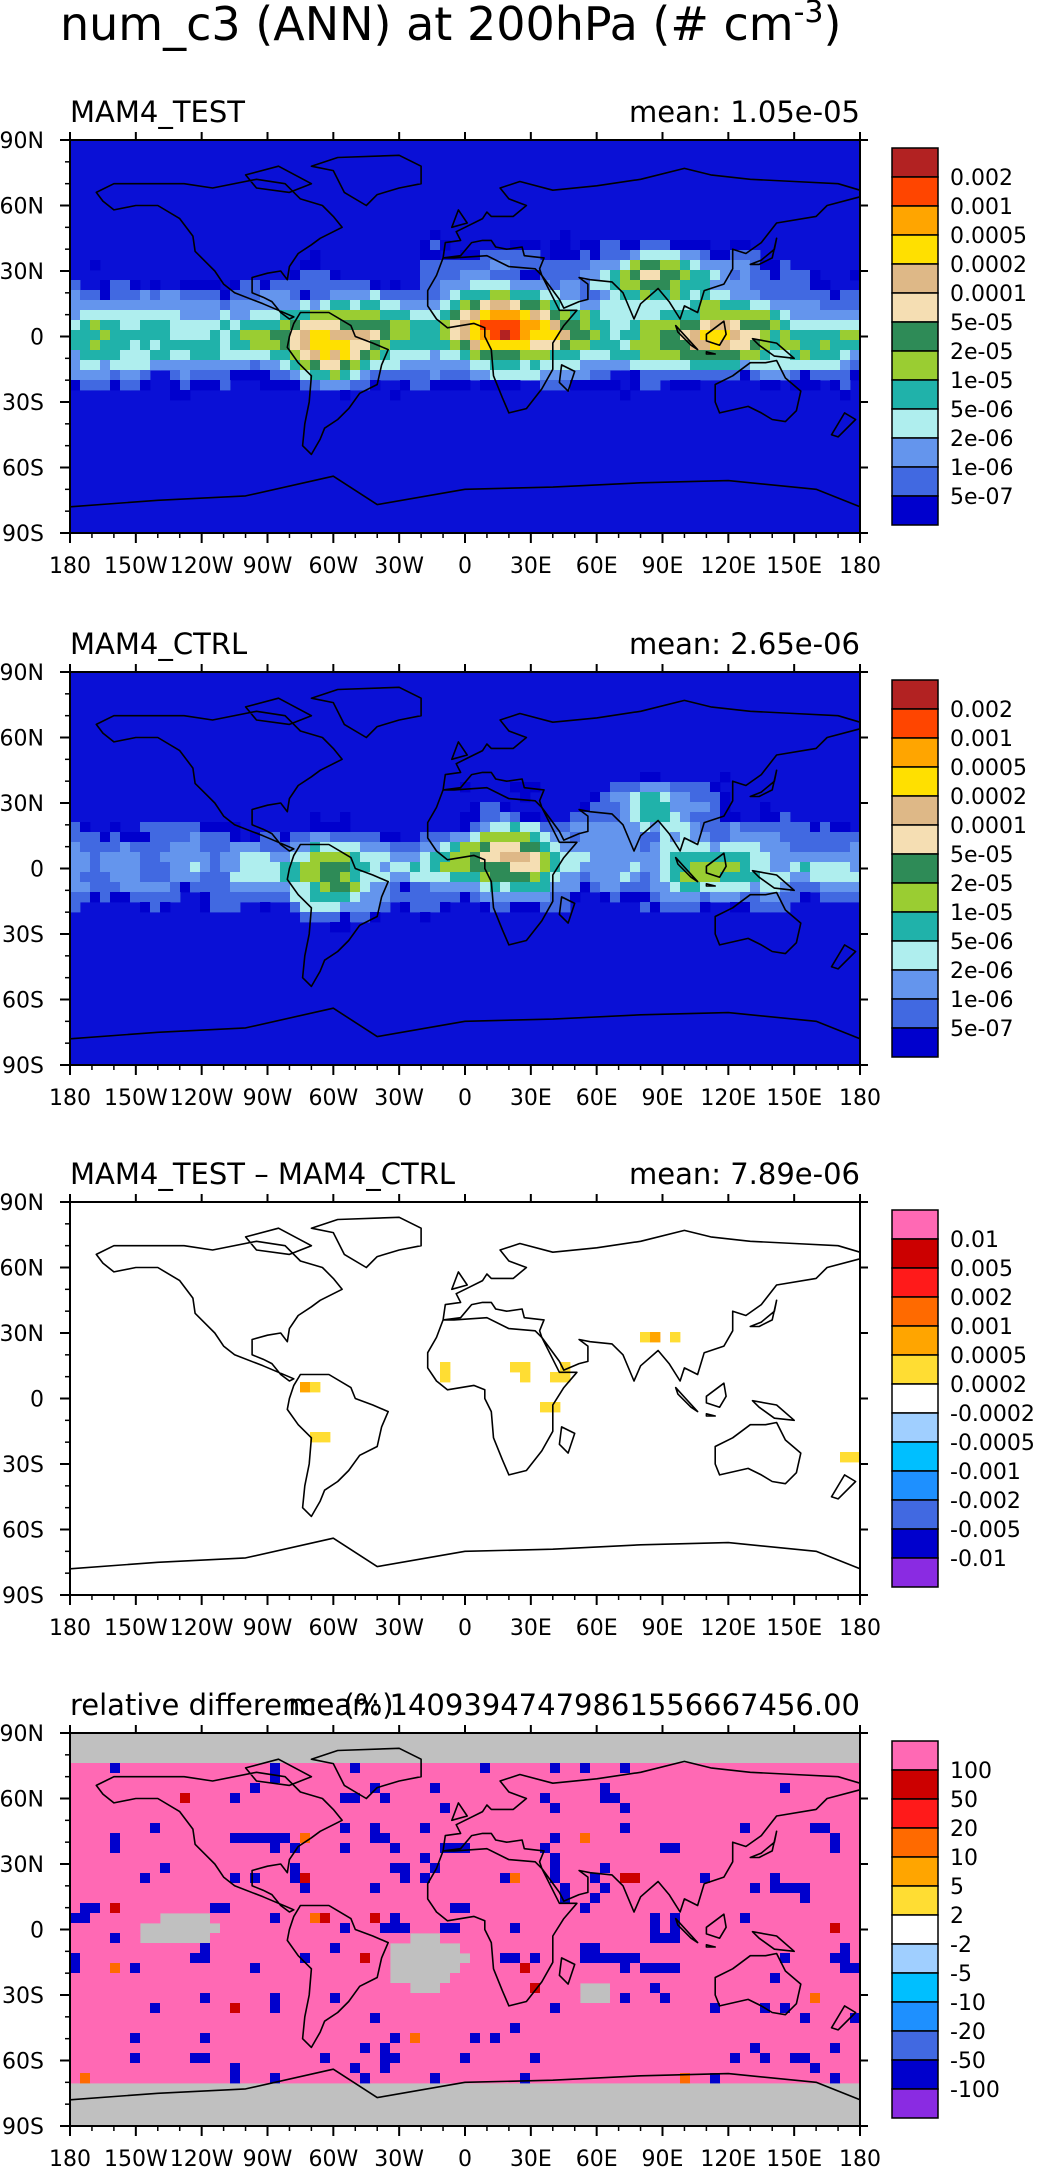 The height and width of the screenshot is (2175, 1050). What do you see at coordinates (915, 394) in the screenshot?
I see `colorbar-box` at bounding box center [915, 394].